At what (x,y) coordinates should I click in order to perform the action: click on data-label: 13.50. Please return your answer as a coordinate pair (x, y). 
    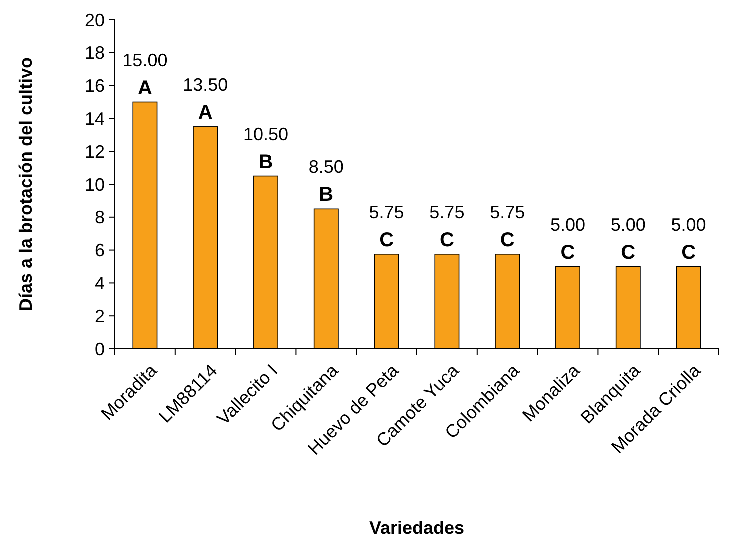
    Looking at the image, I should click on (205, 84).